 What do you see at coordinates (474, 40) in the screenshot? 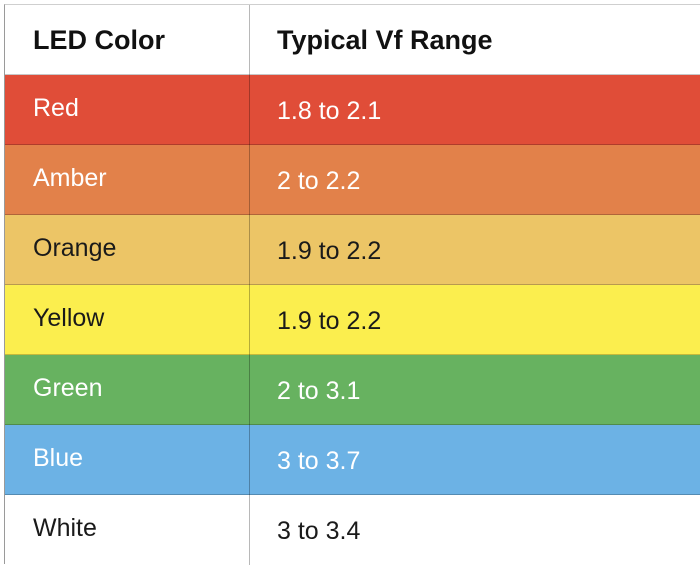
I see `header-vf-range: Typical Vf Range` at bounding box center [474, 40].